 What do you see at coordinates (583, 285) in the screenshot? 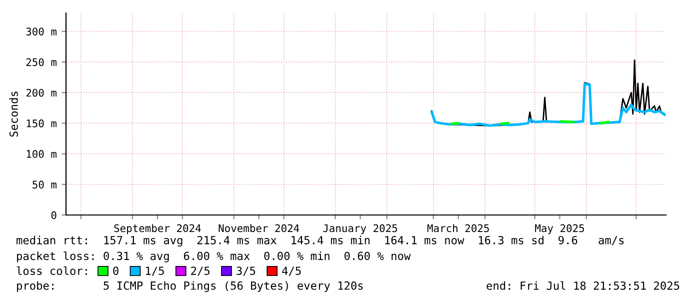
I see `text: end: Fri Jul 18 21:53:51 2025` at bounding box center [583, 285].